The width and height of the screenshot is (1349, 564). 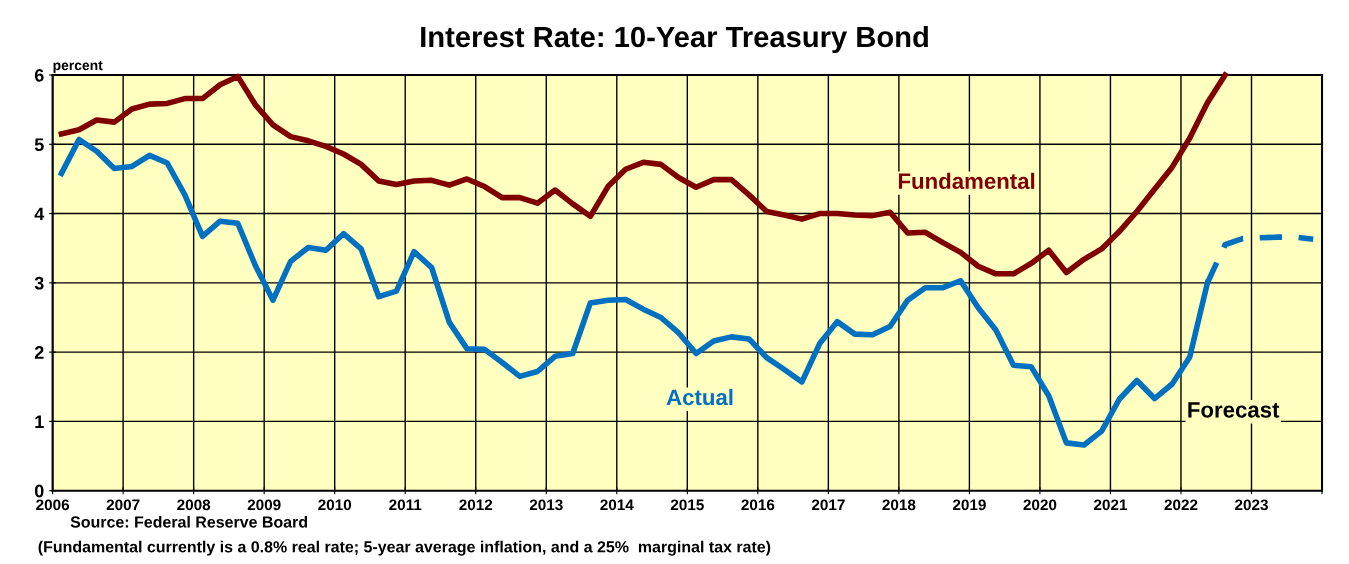 I want to click on x-tick-label: 2008, so click(x=194, y=505).